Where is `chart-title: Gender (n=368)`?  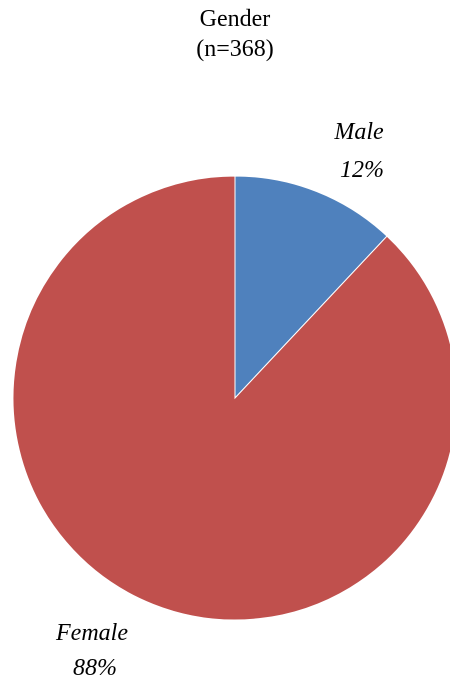 chart-title: Gender (n=368) is located at coordinates (225, 34).